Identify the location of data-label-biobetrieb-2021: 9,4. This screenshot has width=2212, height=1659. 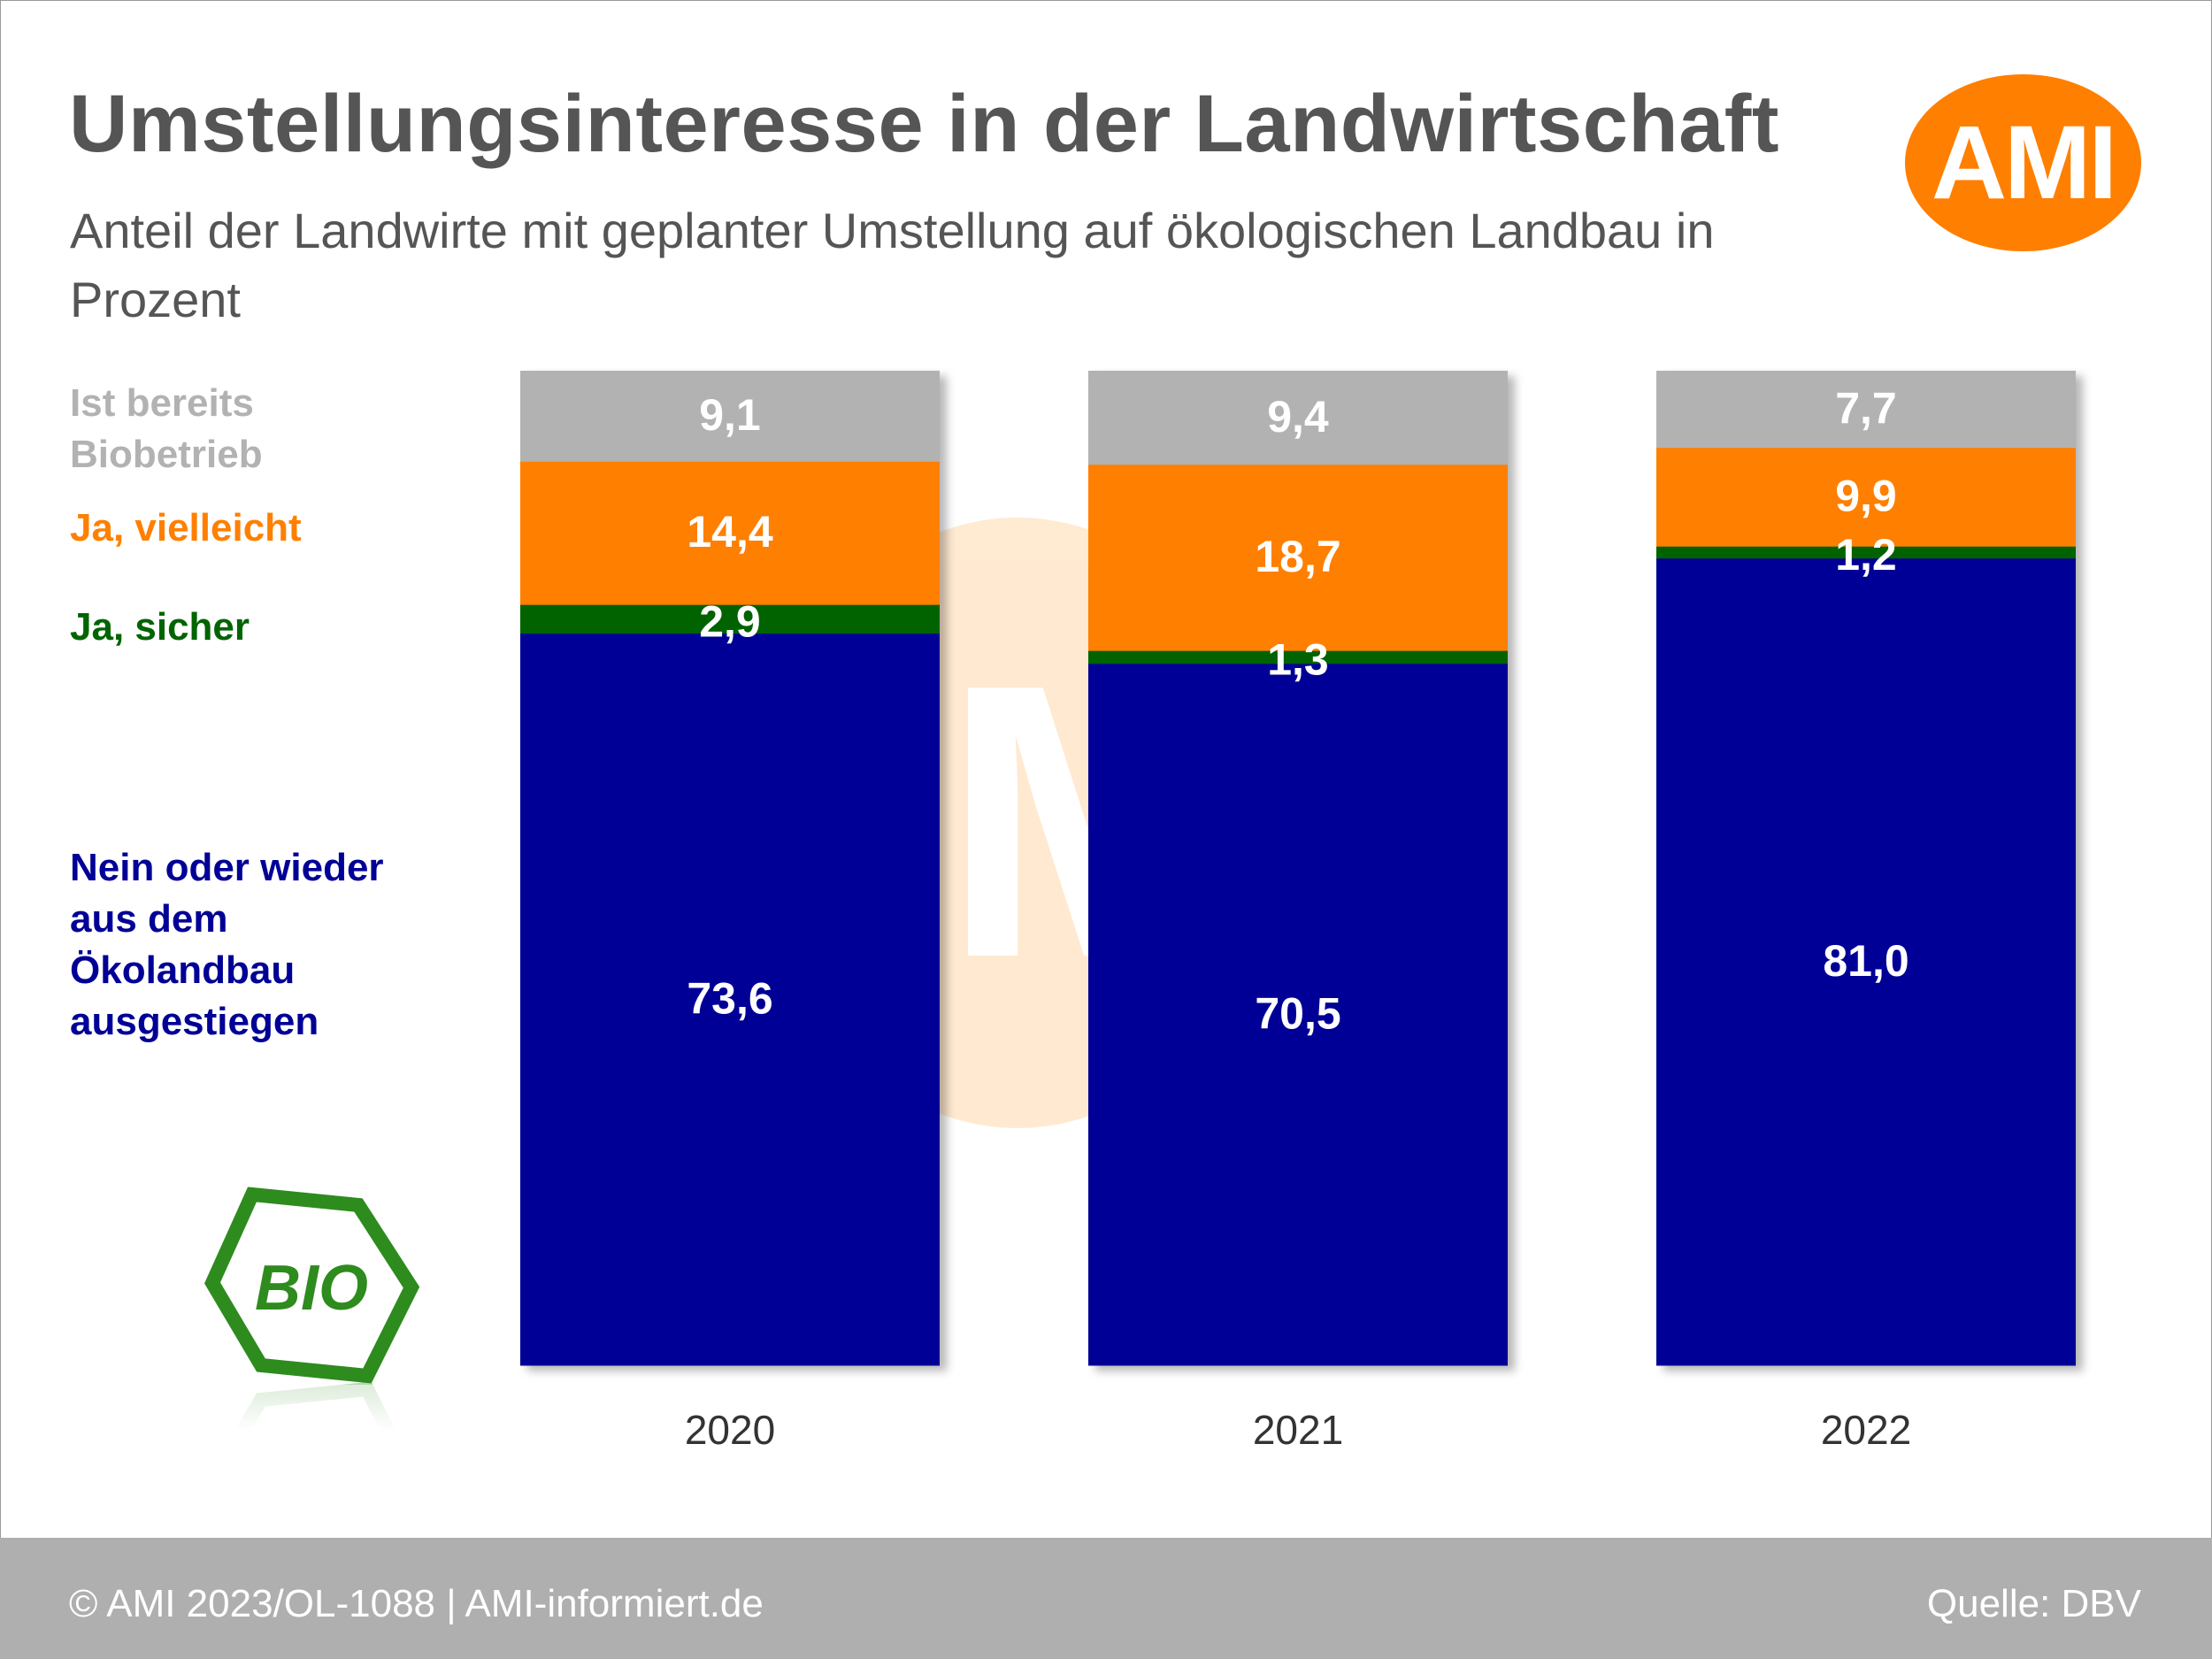
(1298, 417).